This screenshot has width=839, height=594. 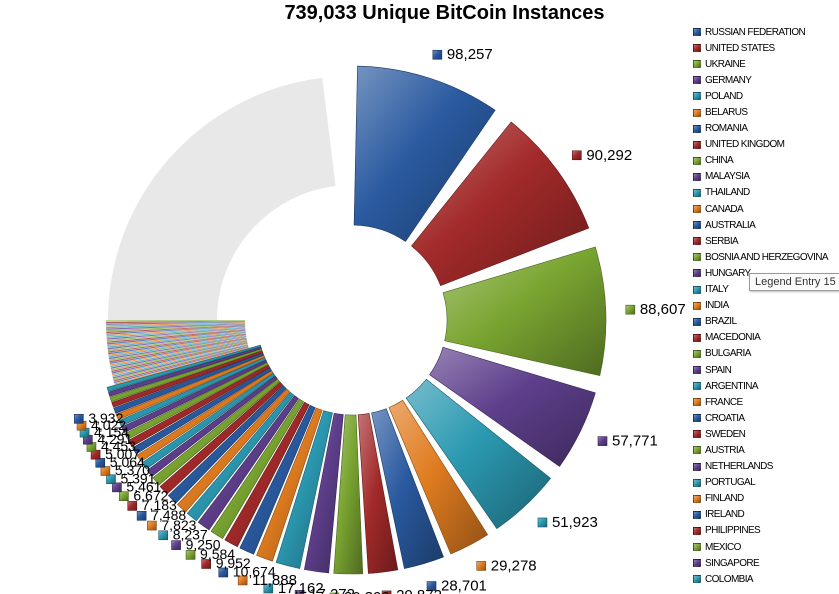 I want to click on pie-slice-philippines, so click(x=187, y=379).